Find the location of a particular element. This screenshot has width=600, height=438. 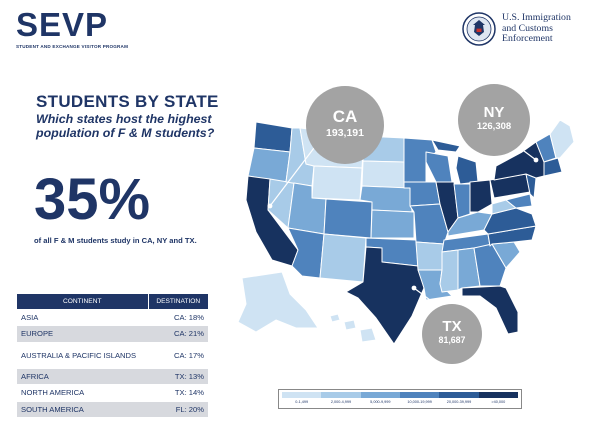

logo-subtitle: STUDENT AND EXCHANGE VISITOR PROGRAM is located at coordinates (72, 46).